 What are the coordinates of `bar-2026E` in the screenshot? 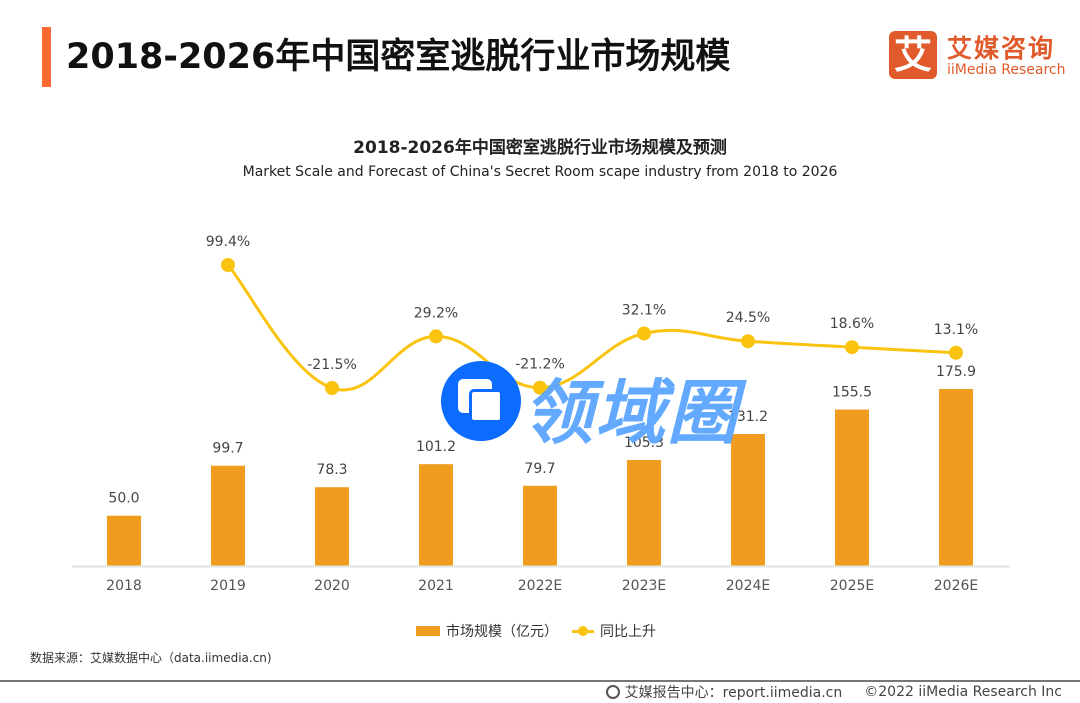 It's located at (956, 477).